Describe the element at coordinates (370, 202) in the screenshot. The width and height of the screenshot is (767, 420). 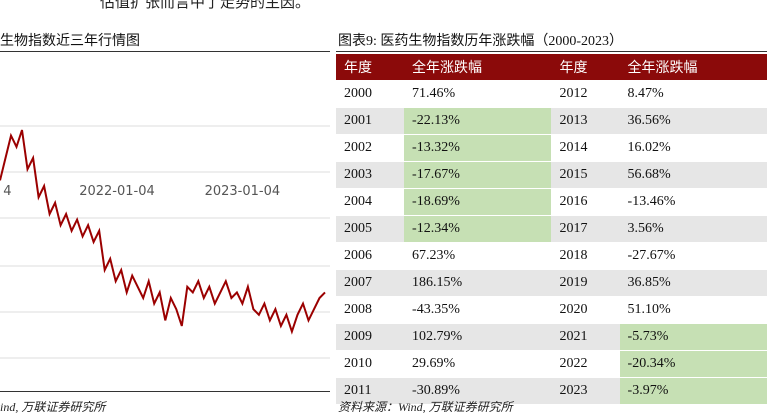
I see `table-cell: 2004` at that location.